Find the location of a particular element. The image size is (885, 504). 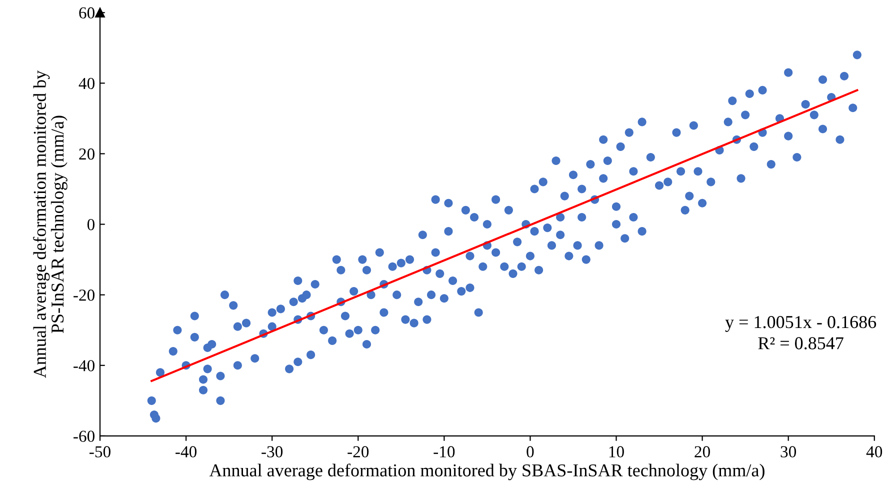

y-tick-label: -20 is located at coordinates (84, 295).